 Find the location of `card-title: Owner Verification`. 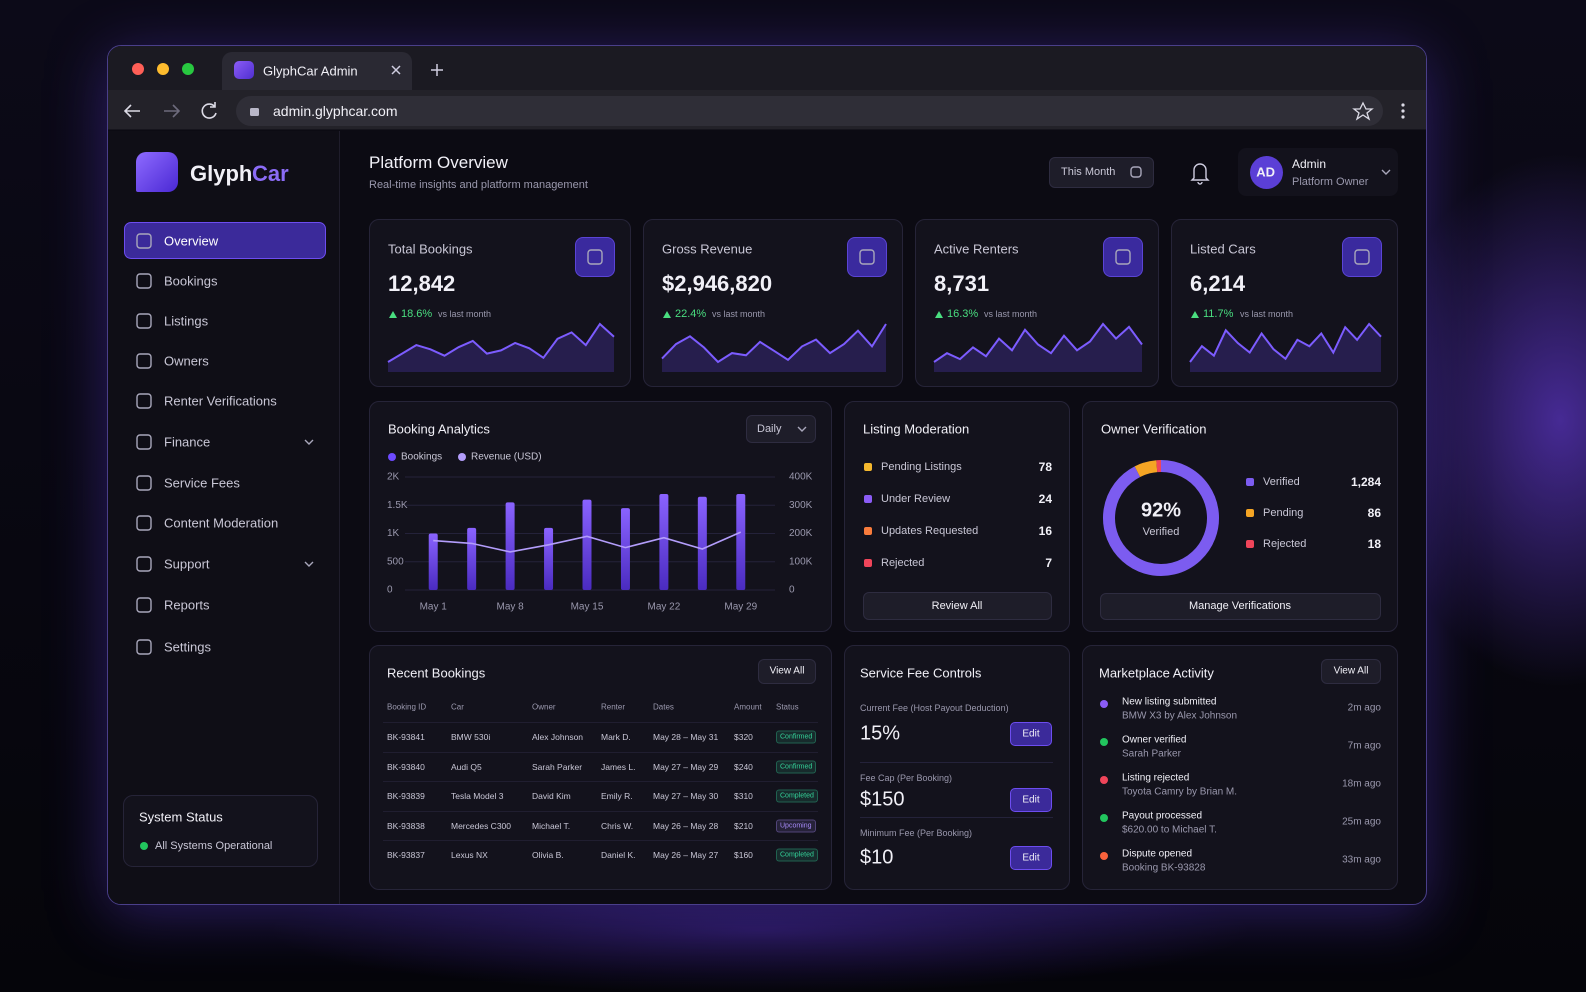

card-title: Owner Verification is located at coordinates (1154, 429).